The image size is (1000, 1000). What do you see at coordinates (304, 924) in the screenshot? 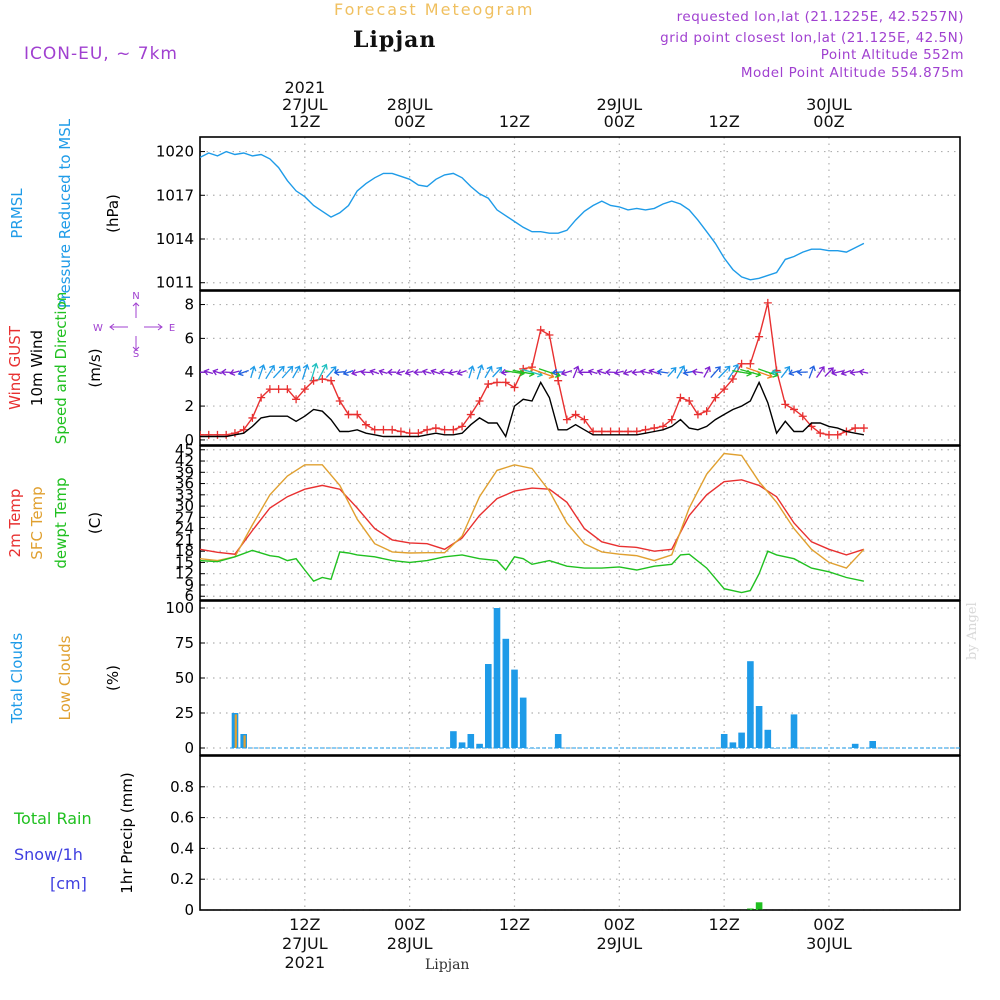
I see `bottom-time-label: 12Z` at bounding box center [304, 924].